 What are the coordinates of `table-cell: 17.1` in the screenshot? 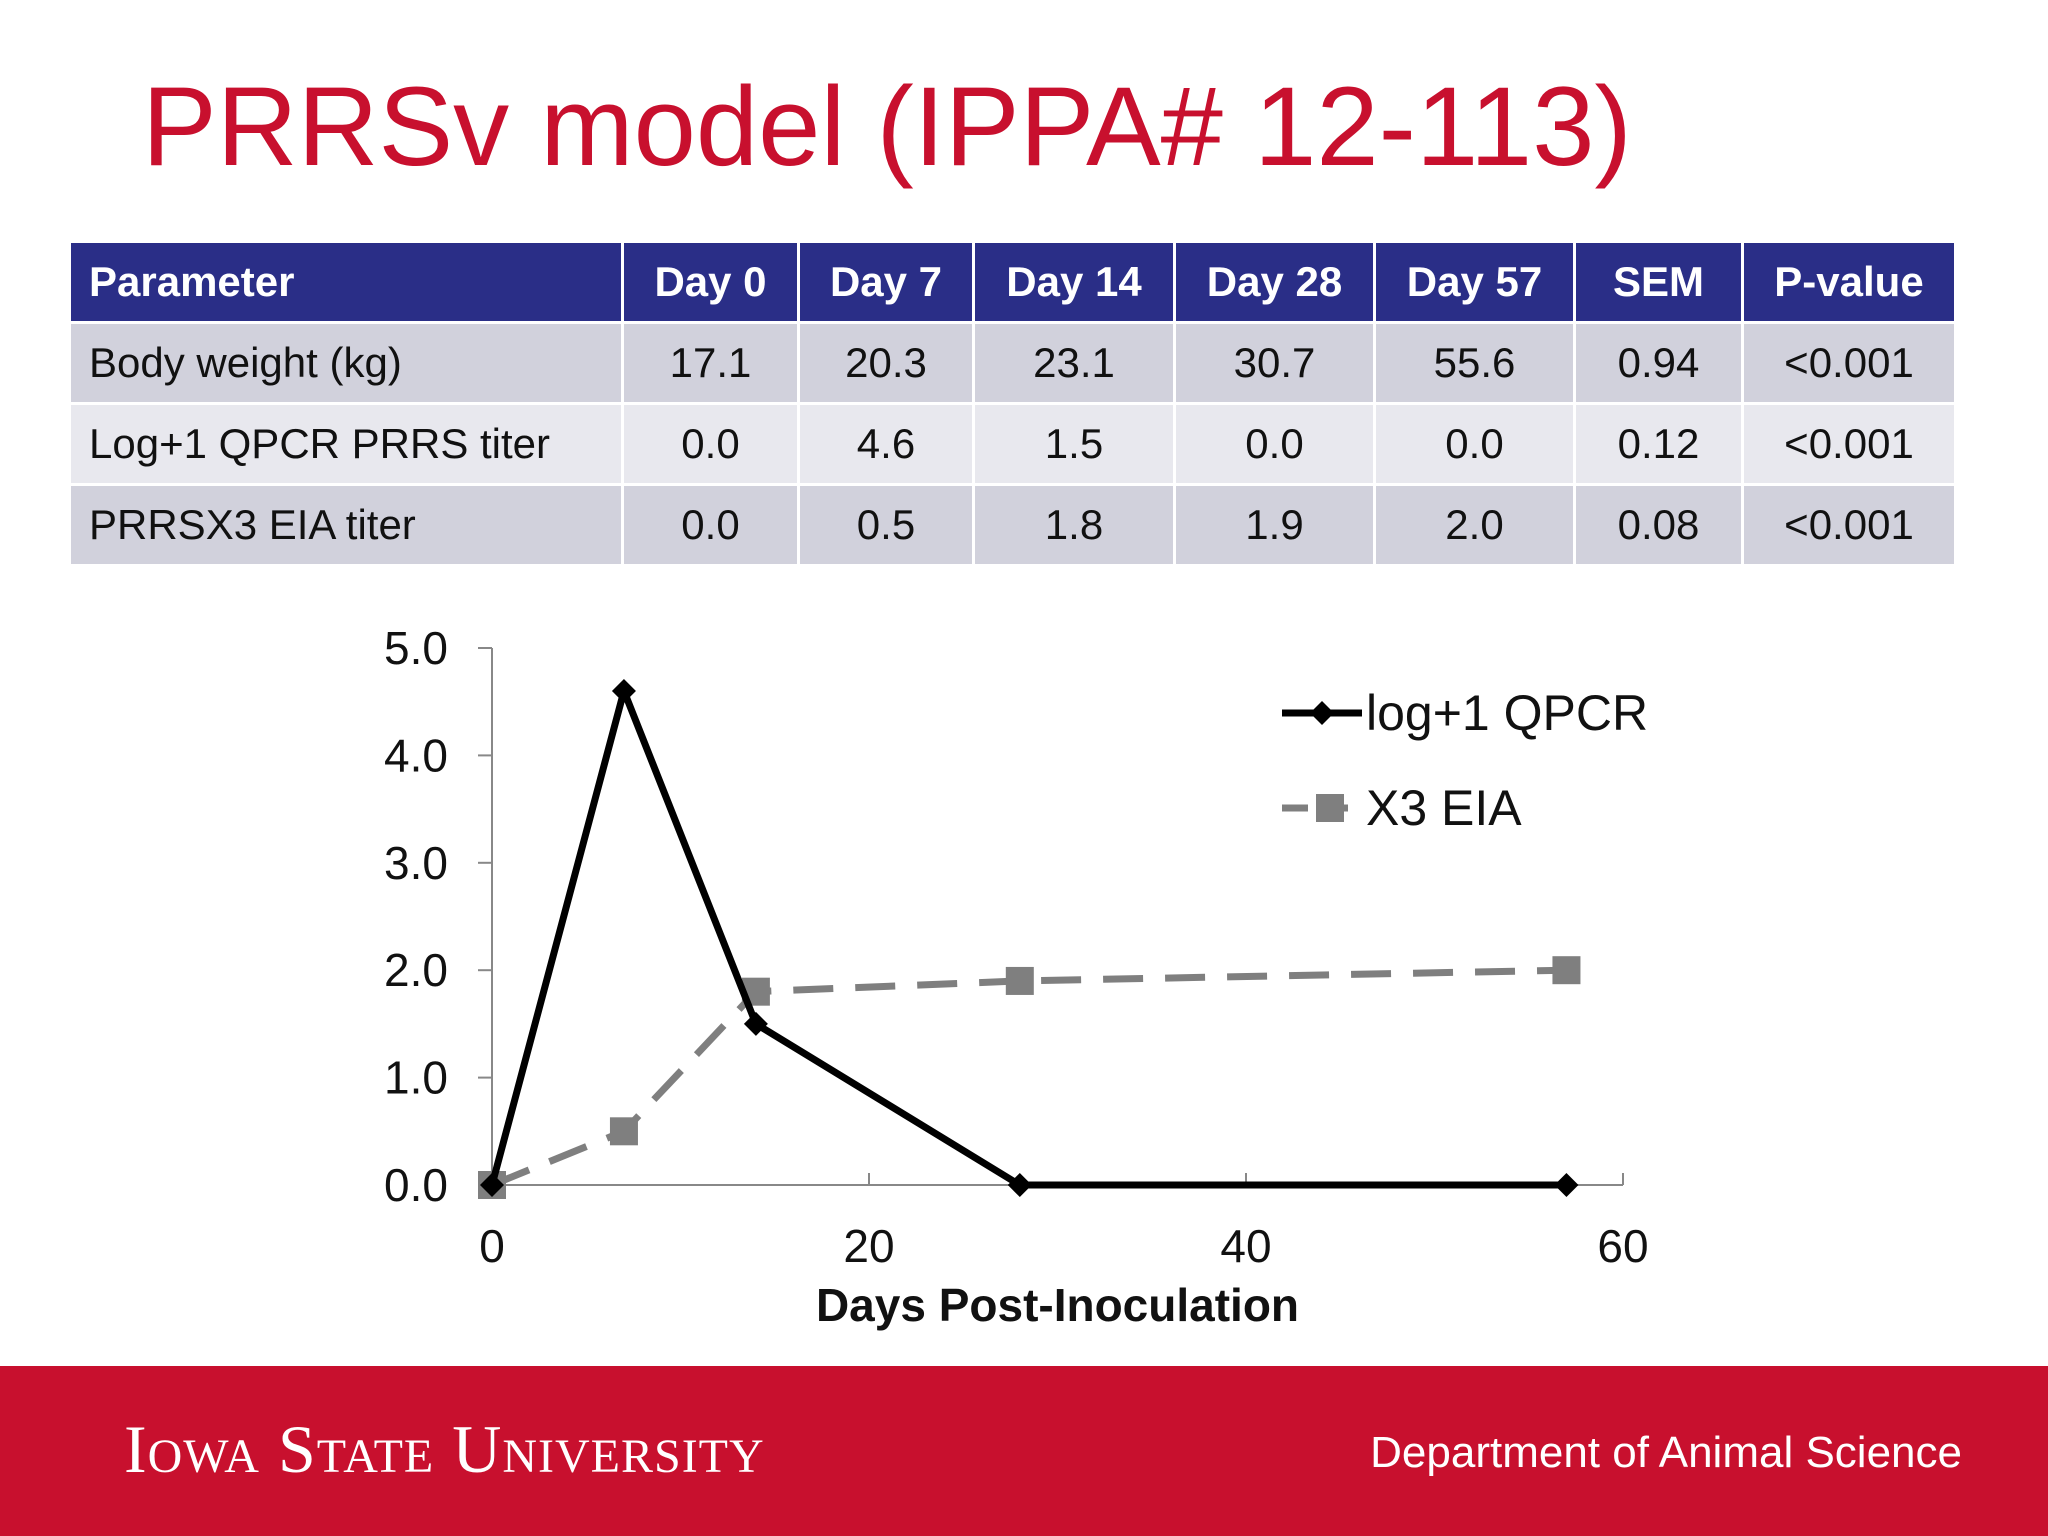 It's located at (710, 363).